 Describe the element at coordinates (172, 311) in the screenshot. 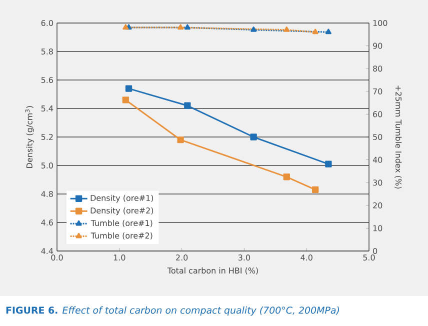

I see `text: FIGURE 6. Effect of total carbon on compact quality (700°C, 200MPa)` at that location.